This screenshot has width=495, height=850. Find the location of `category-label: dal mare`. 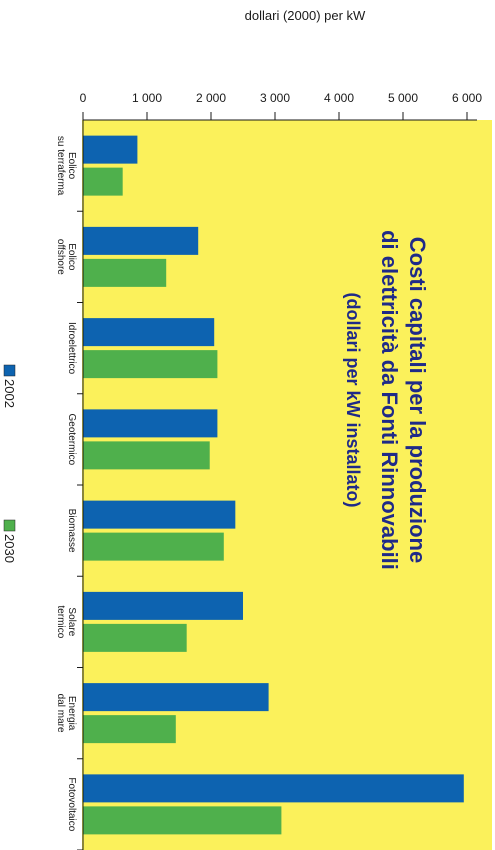

category-label: dal mare is located at coordinates (60, 713).